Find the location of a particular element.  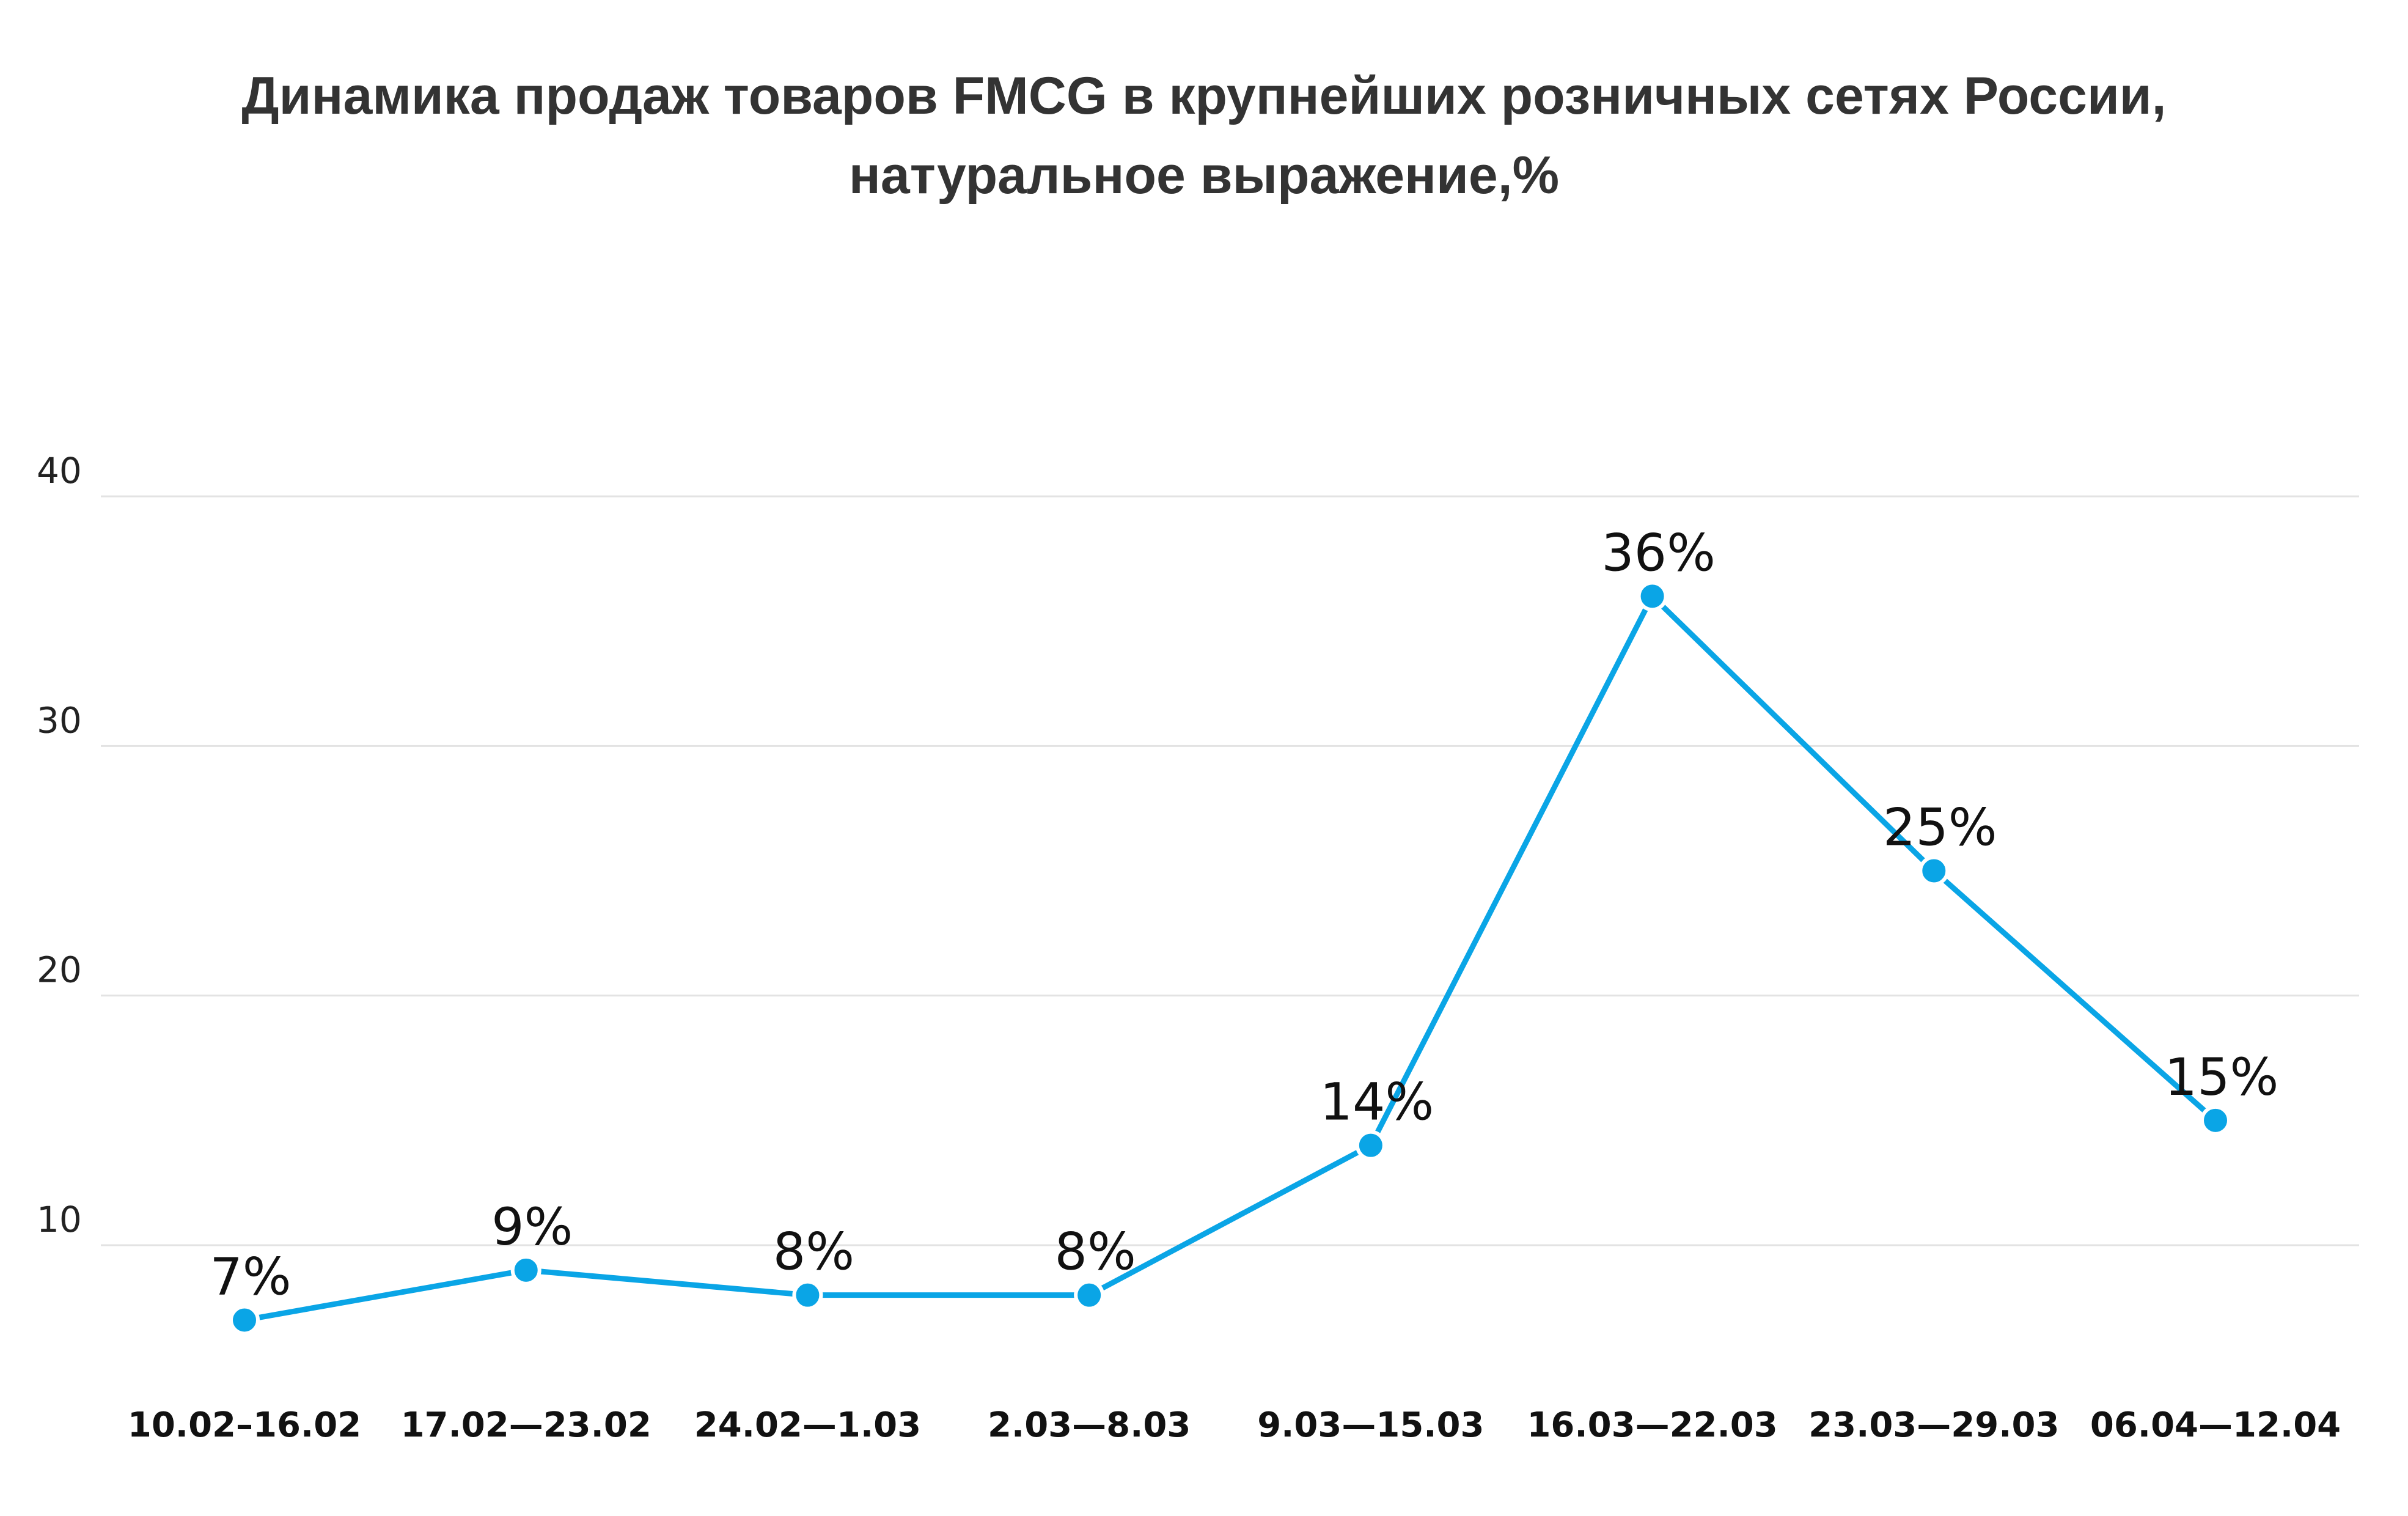

data-label: 14% is located at coordinates (1377, 1102).